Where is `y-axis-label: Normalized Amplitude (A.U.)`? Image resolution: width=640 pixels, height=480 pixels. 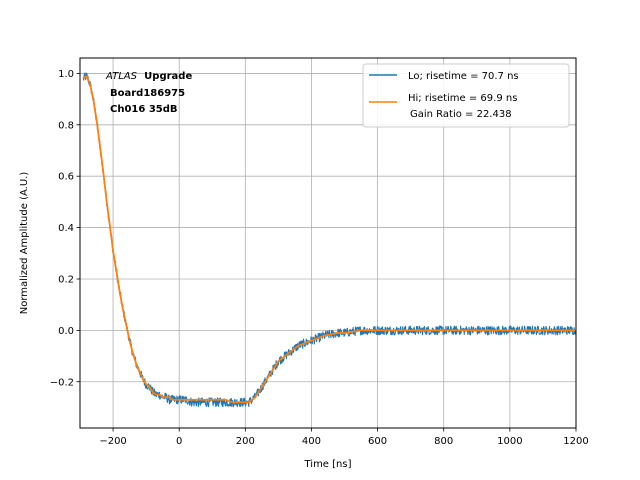 y-axis-label: Normalized Amplitude (A.U.) is located at coordinates (24, 243).